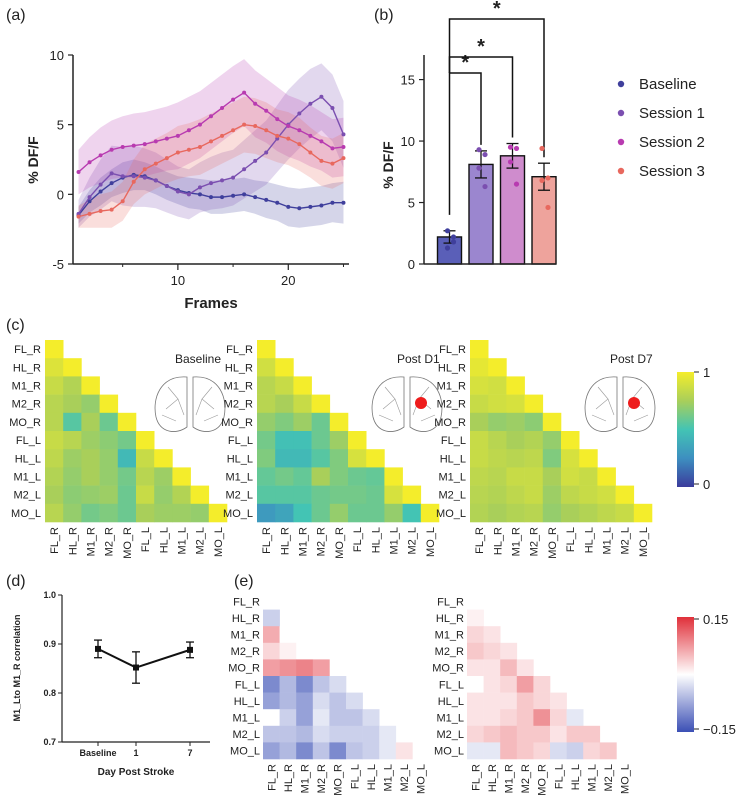 The image size is (750, 799). Describe the element at coordinates (450, 423) in the screenshot. I see `chart-c-row-label: MO_R` at that location.